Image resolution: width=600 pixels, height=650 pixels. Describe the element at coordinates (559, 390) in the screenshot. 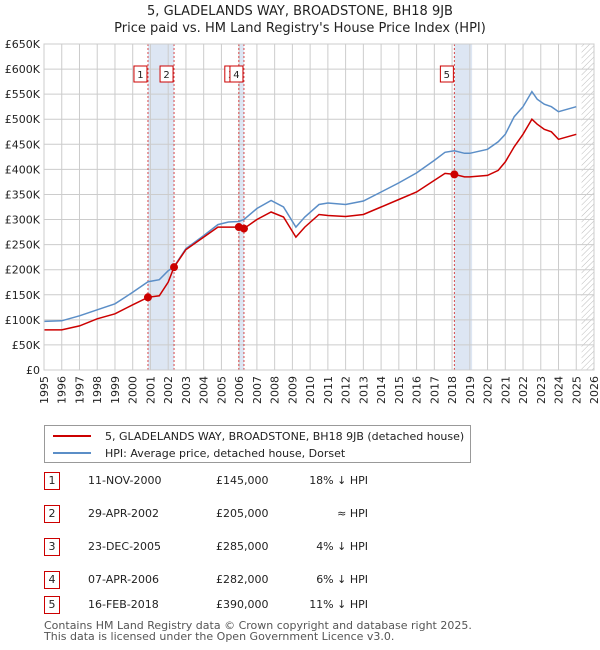

I see `x-tick-label: 2024` at that location.